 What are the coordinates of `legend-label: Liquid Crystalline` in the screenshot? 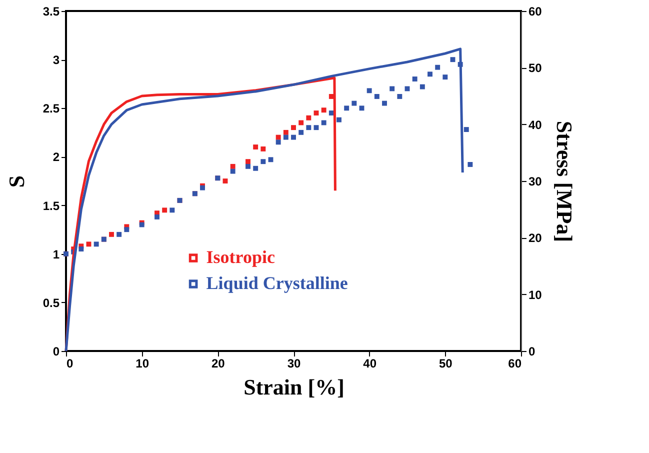 It's located at (277, 283).